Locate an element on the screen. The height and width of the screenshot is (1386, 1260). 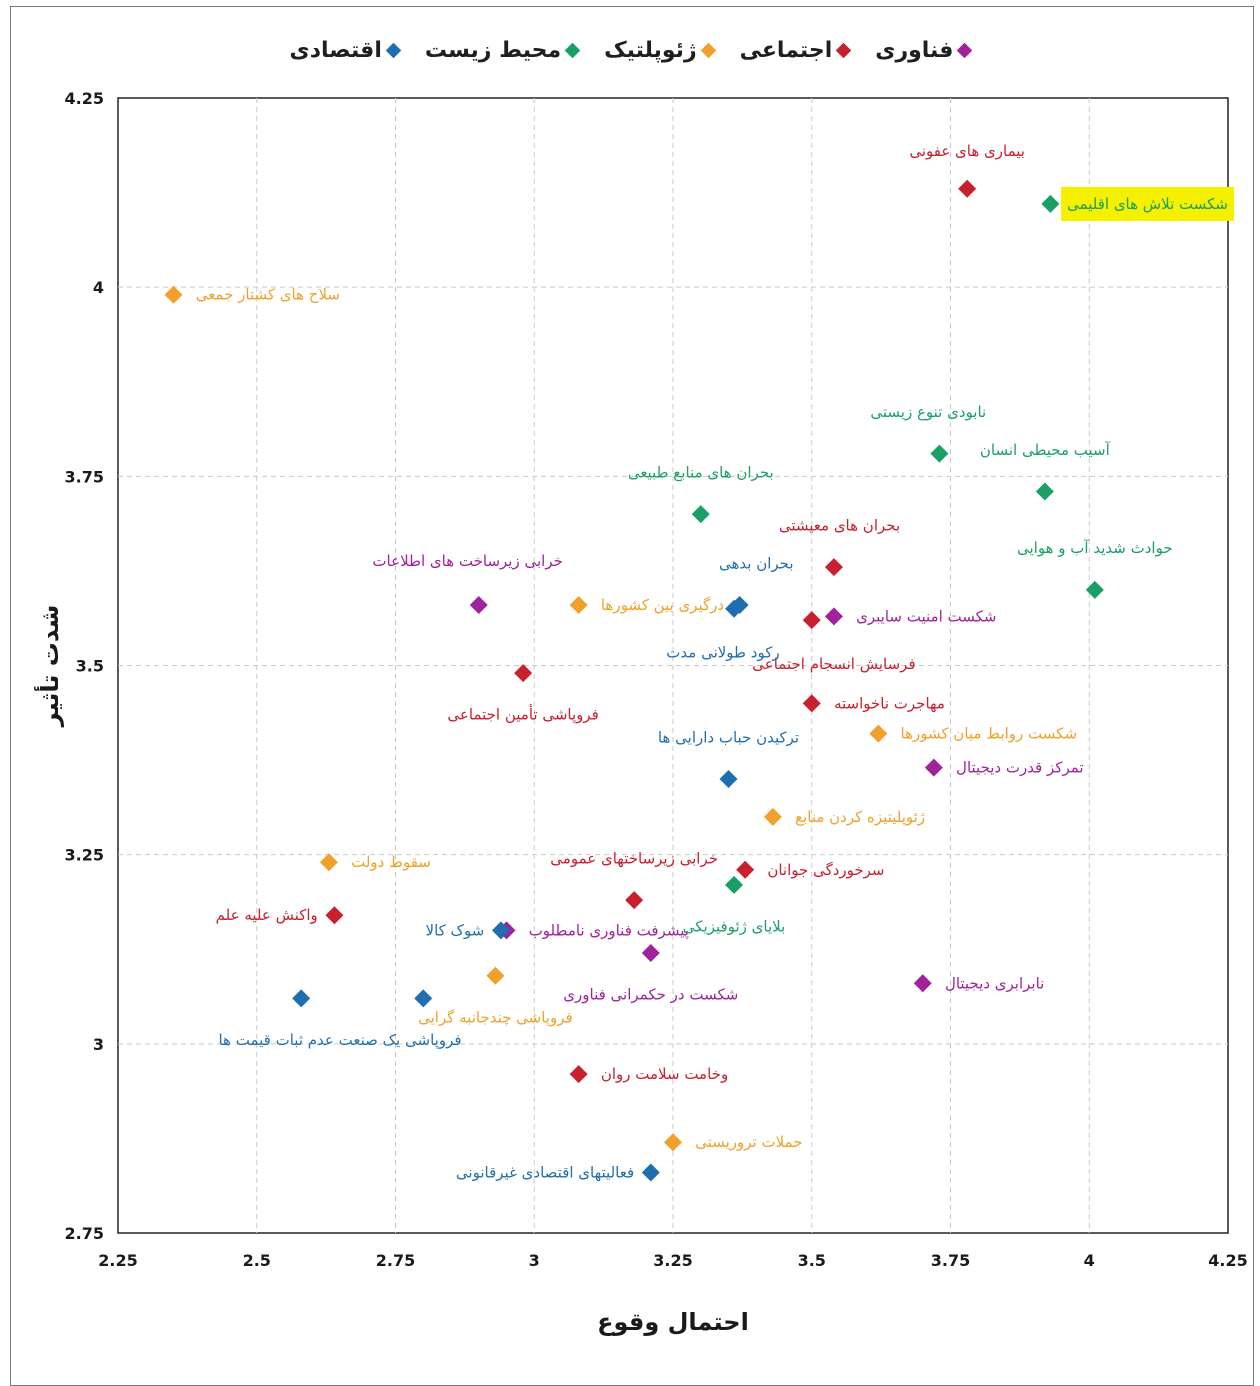
legend-label: فناوری is located at coordinates (914, 50).